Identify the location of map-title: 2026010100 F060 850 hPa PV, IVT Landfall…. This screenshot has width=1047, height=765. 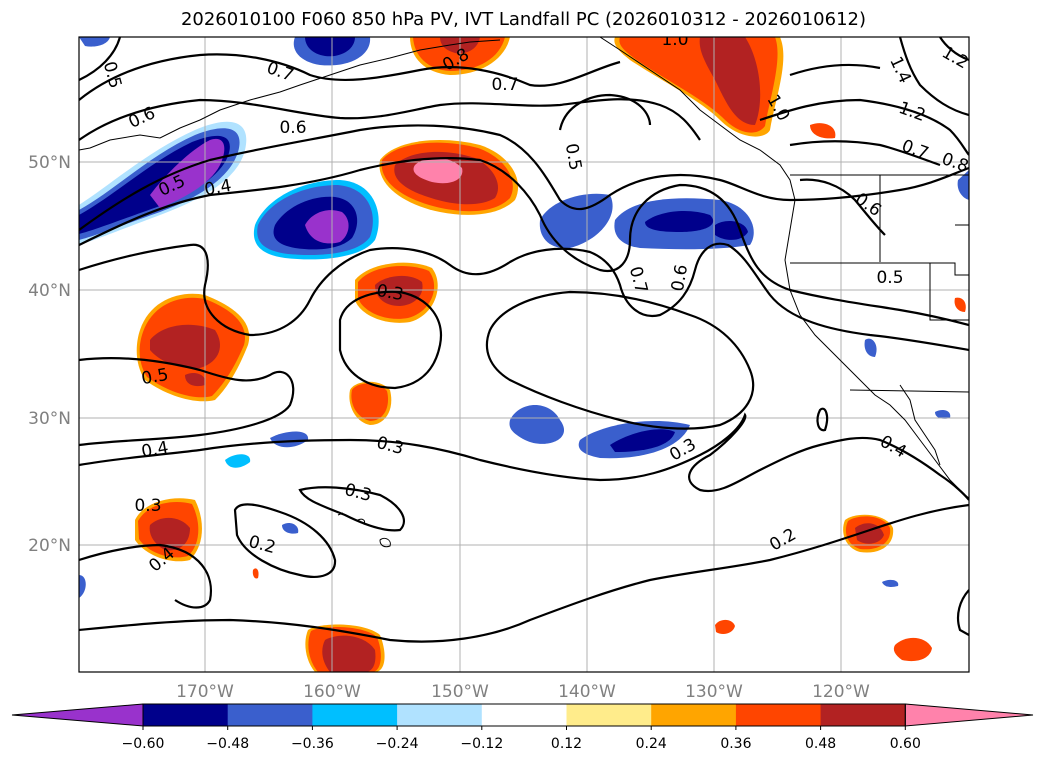
(523, 19).